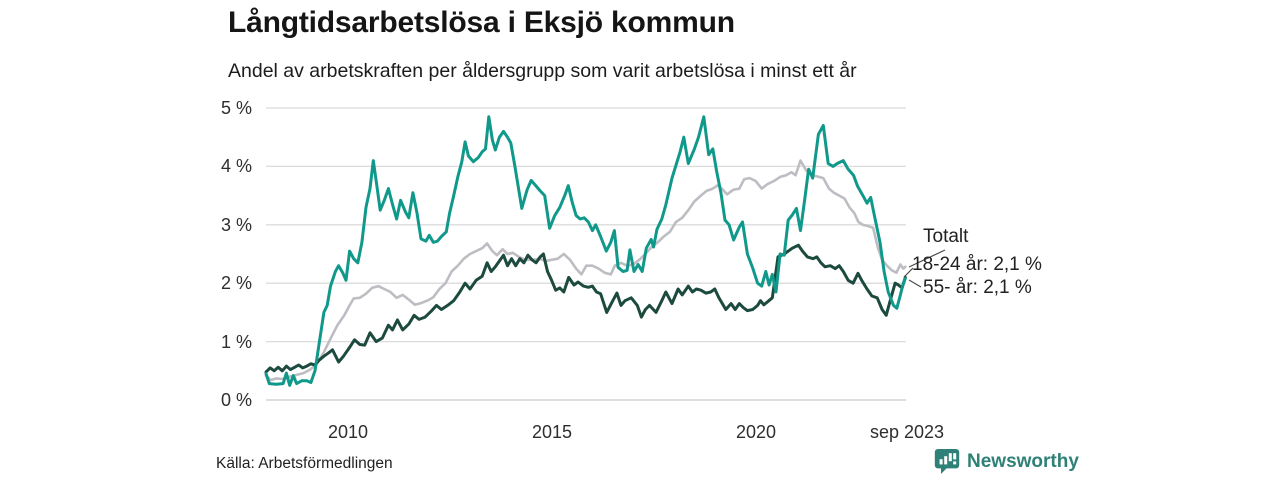 Image resolution: width=1280 pixels, height=480 pixels. I want to click on page-title: Långtidsarbetslösa i Eksjö kommun, so click(481, 22).